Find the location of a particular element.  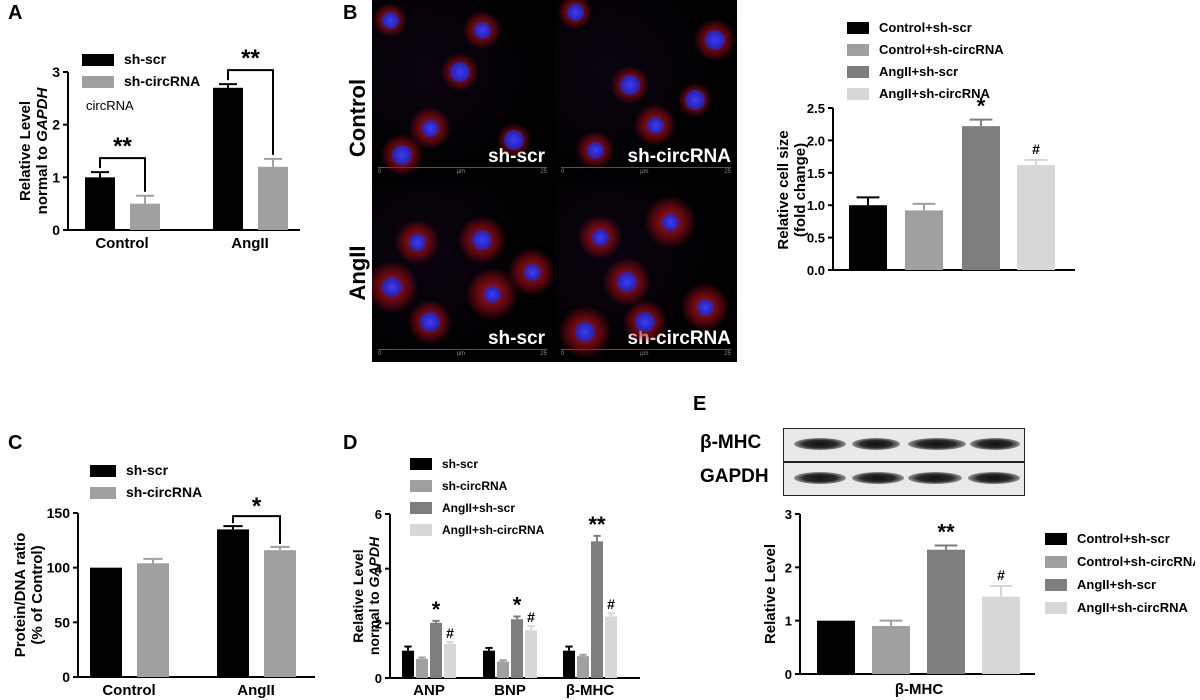

blot-gapdh is located at coordinates (904, 479).